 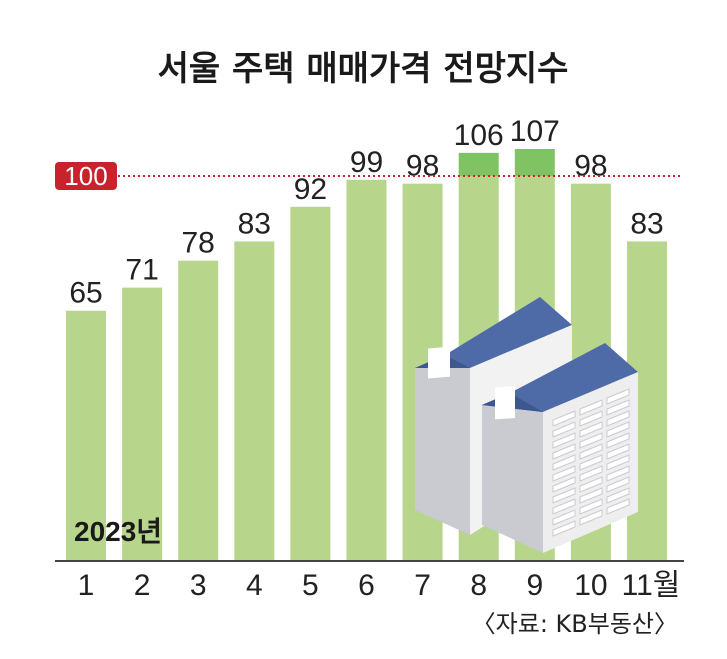 What do you see at coordinates (86, 585) in the screenshot?
I see `x-tick-label: 1` at bounding box center [86, 585].